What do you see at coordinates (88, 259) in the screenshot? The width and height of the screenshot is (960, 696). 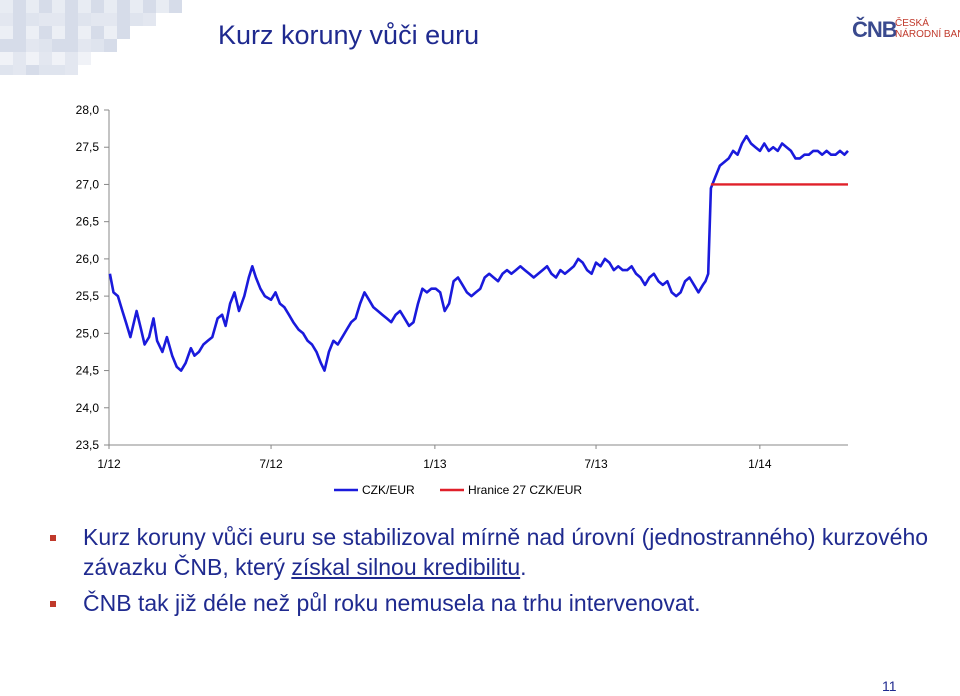 I see `y-tick-label: 26,0` at bounding box center [88, 259].